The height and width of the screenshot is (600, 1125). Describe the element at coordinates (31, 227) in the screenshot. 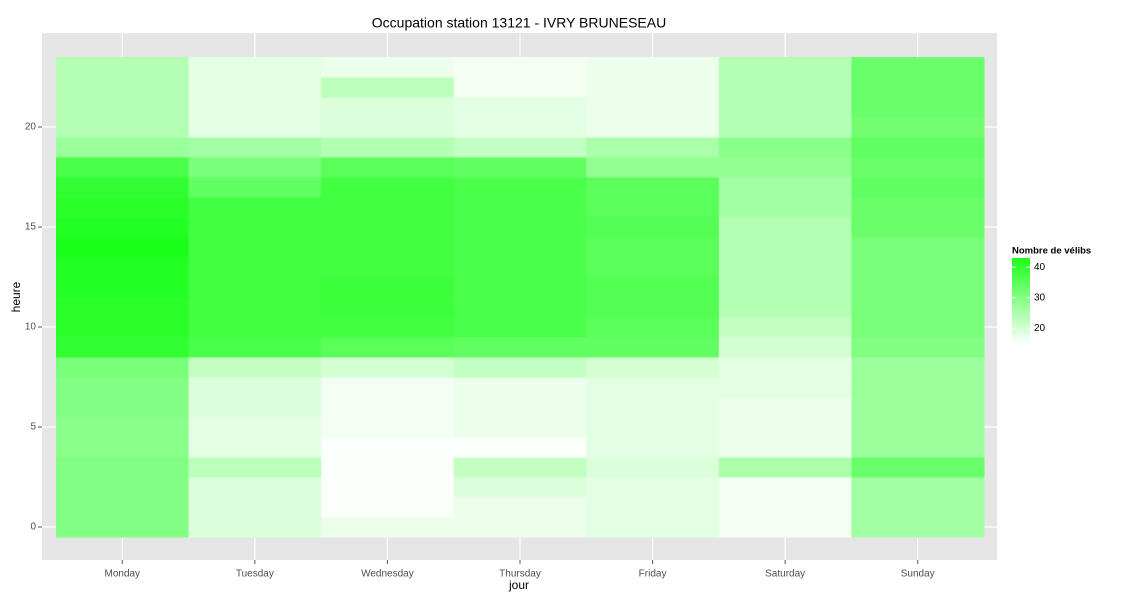

I see `y-tick-label: 15` at that location.